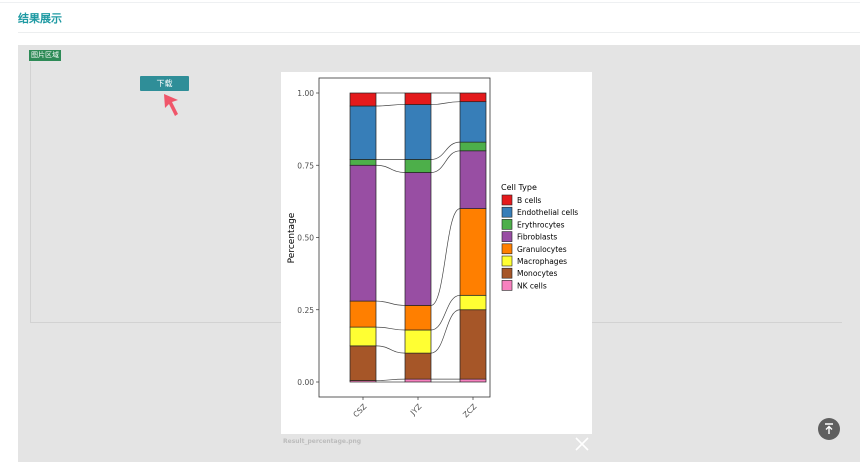 The image size is (860, 462). Describe the element at coordinates (430, 2) in the screenshot. I see `top-divider` at that location.